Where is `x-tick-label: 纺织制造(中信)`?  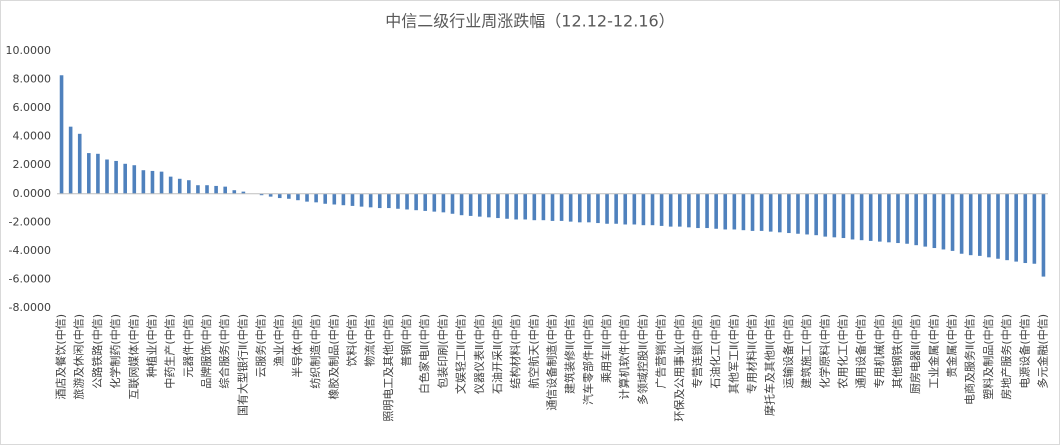 x-tick-label: 纺织制造(中信) is located at coordinates (315, 351).